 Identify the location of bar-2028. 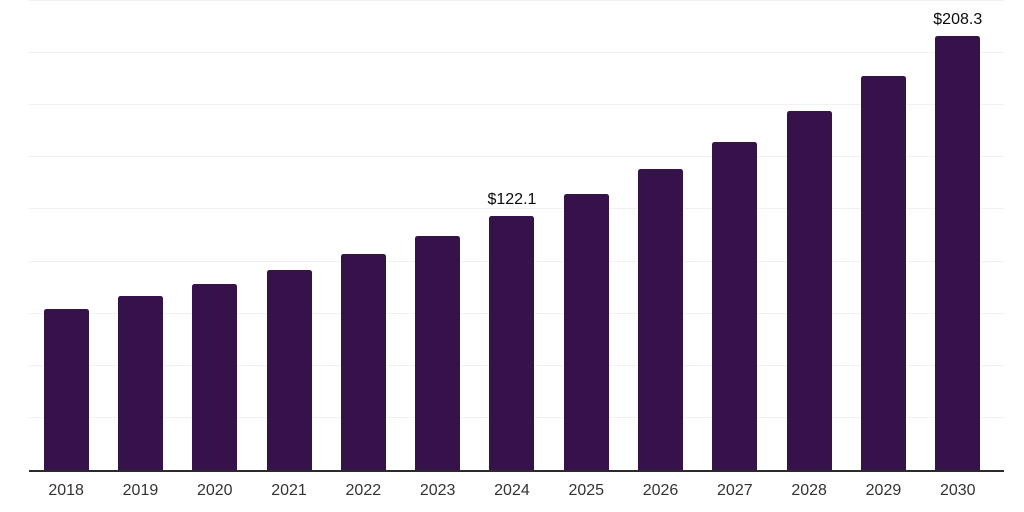
(809, 290).